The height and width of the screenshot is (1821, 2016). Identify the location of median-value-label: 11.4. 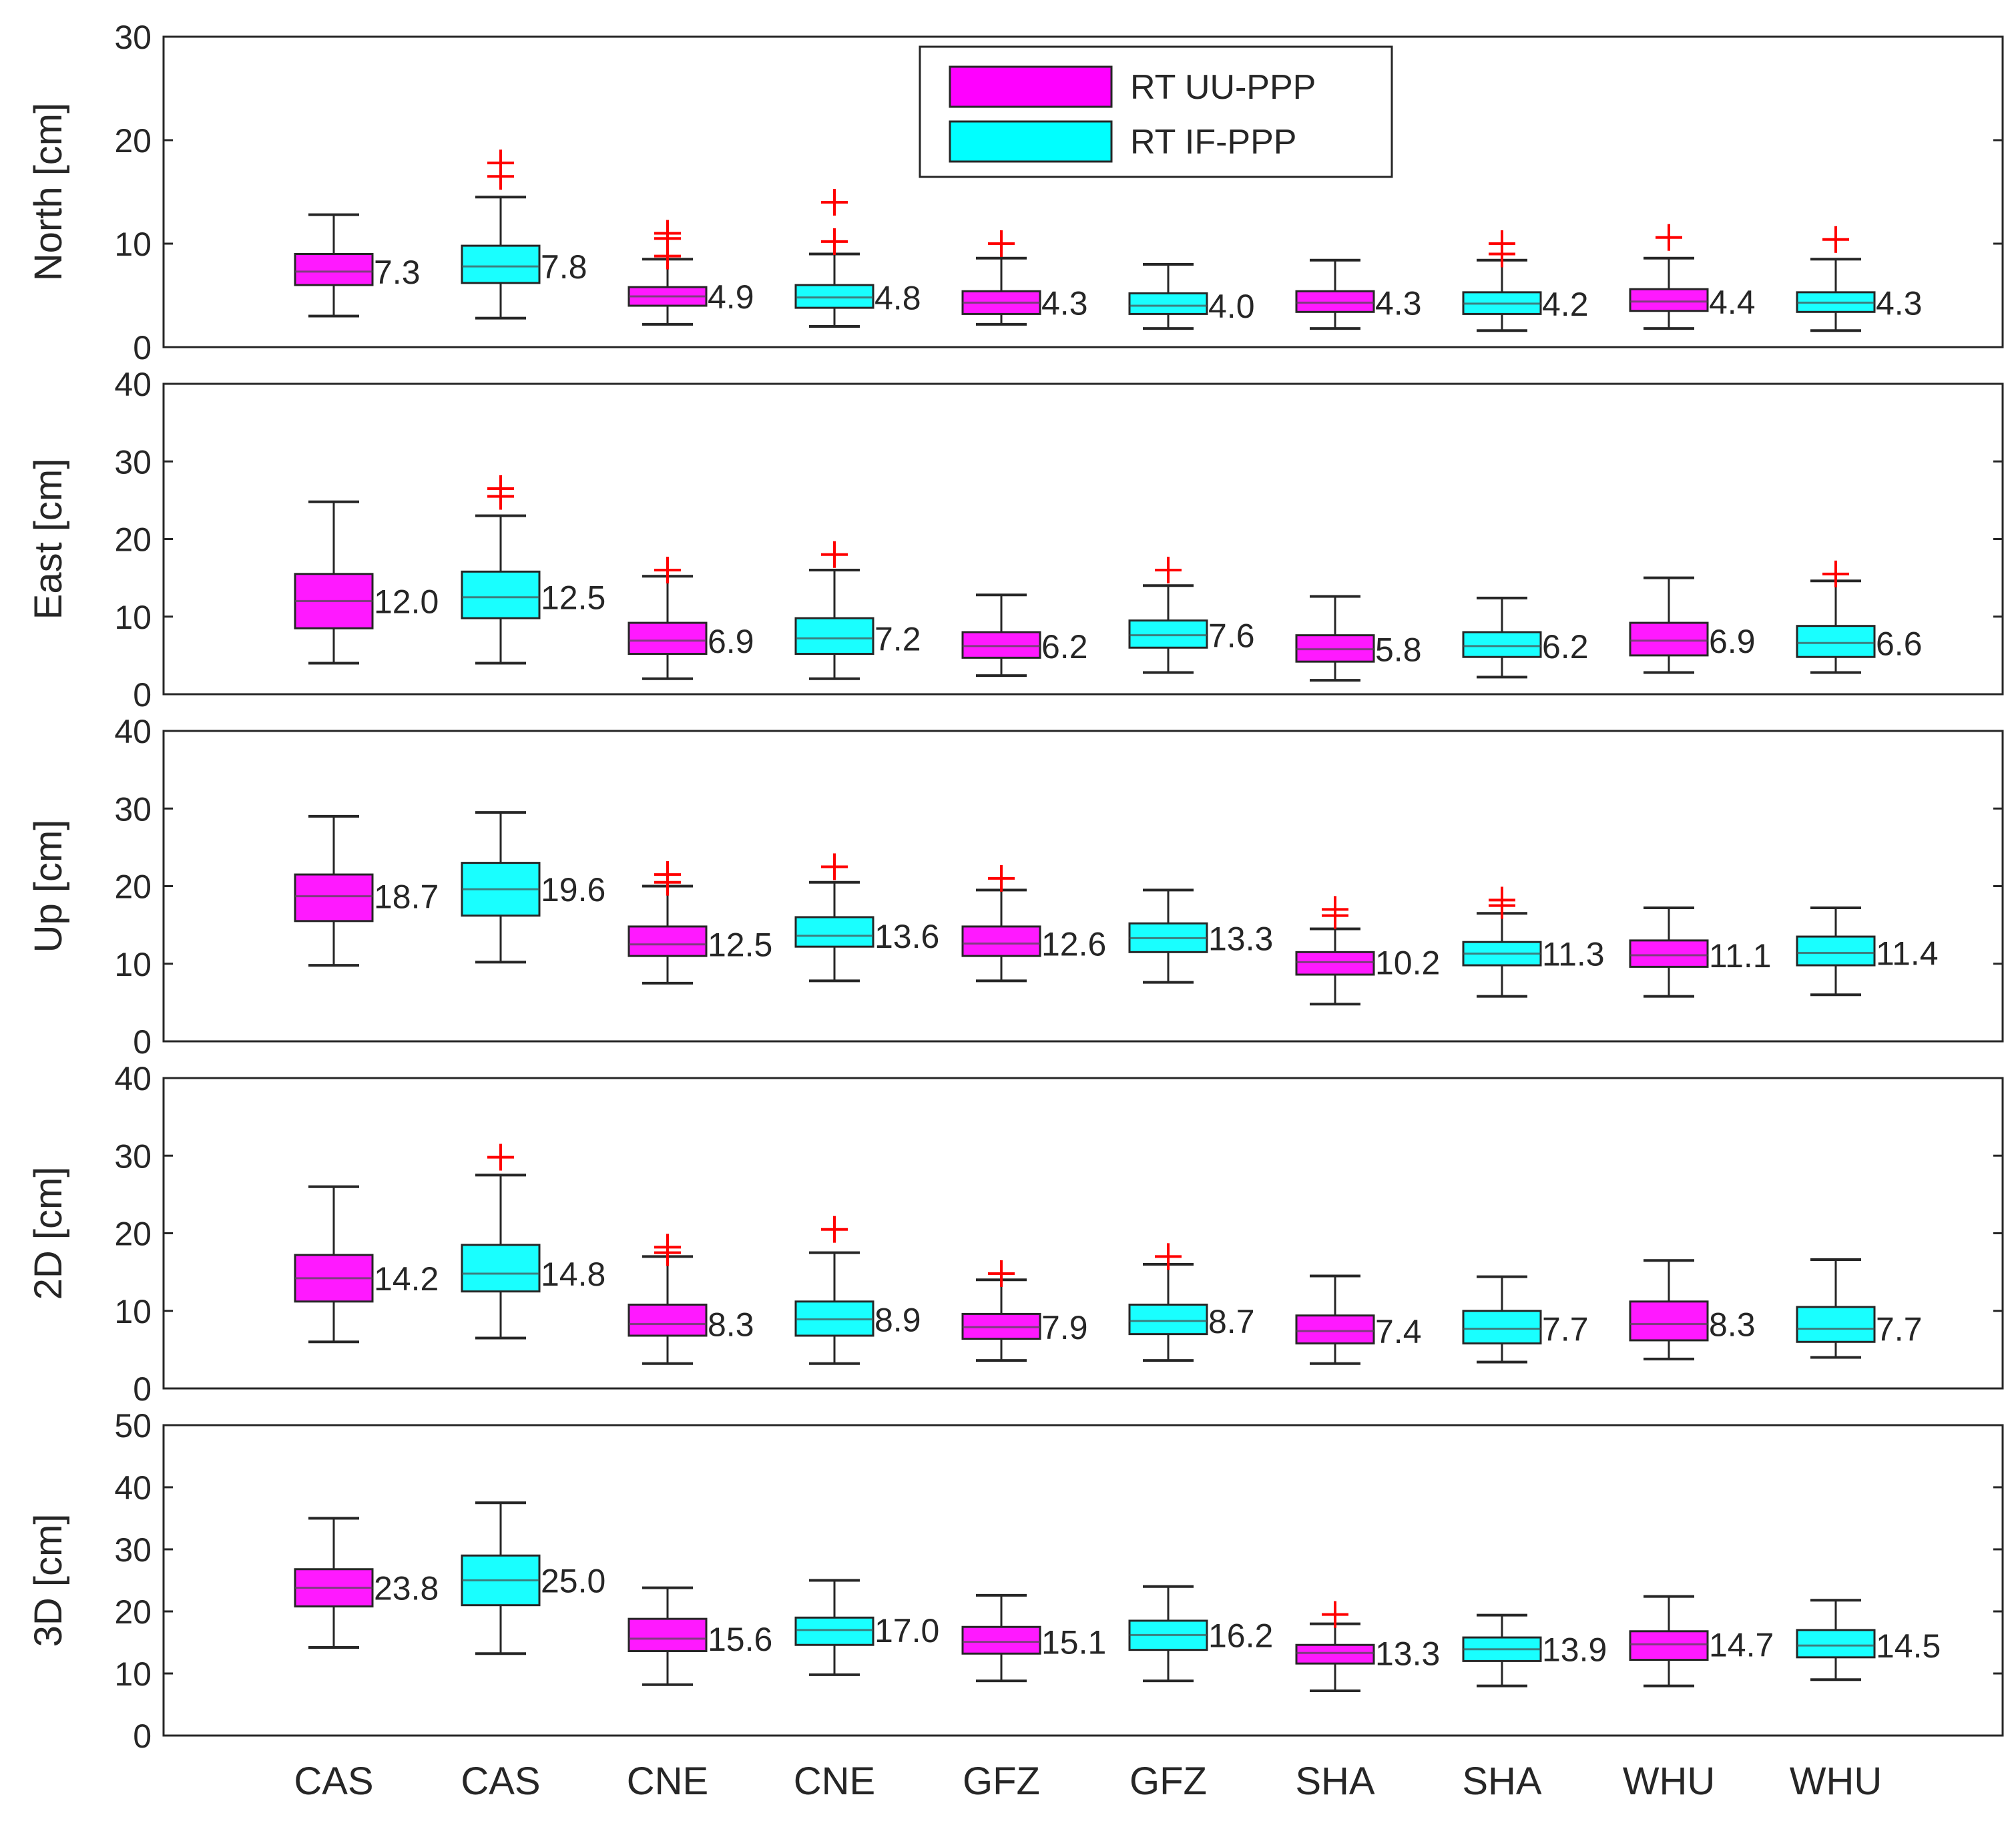
(1908, 953).